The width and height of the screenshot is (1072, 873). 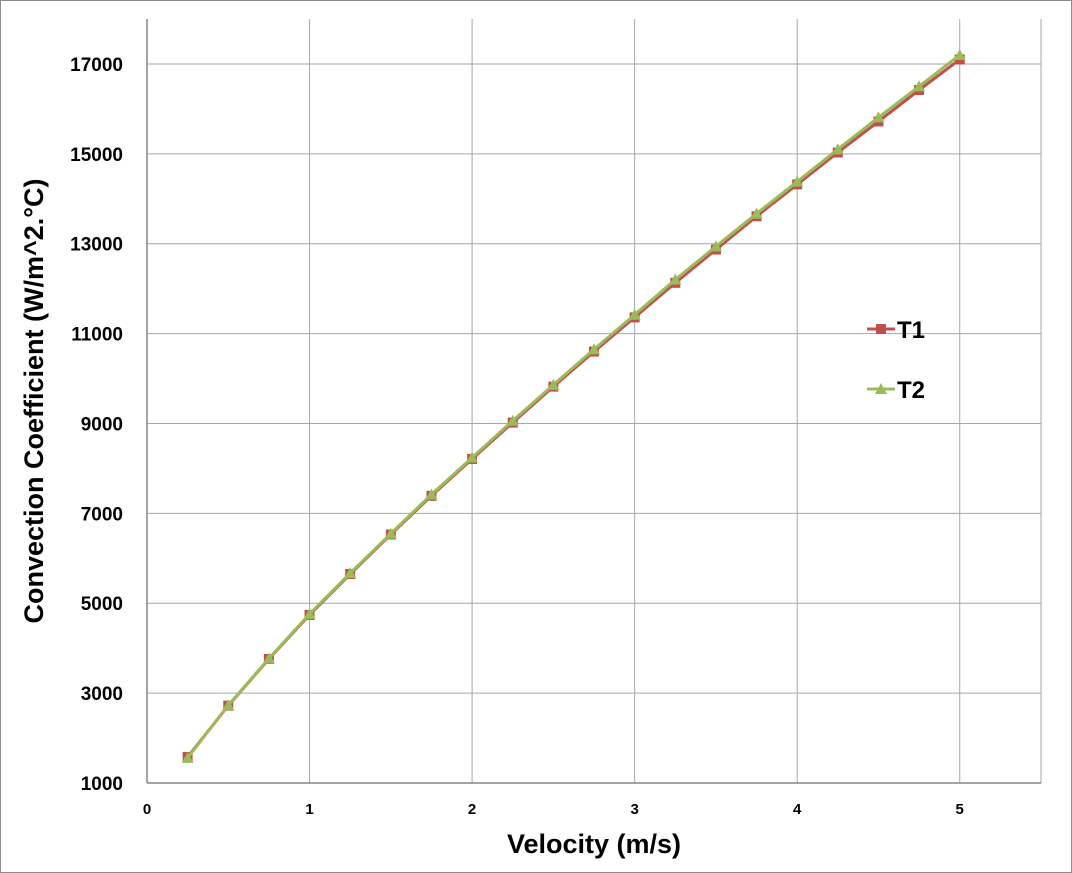 What do you see at coordinates (594, 844) in the screenshot?
I see `x-axis-title: Velocity (m/s)` at bounding box center [594, 844].